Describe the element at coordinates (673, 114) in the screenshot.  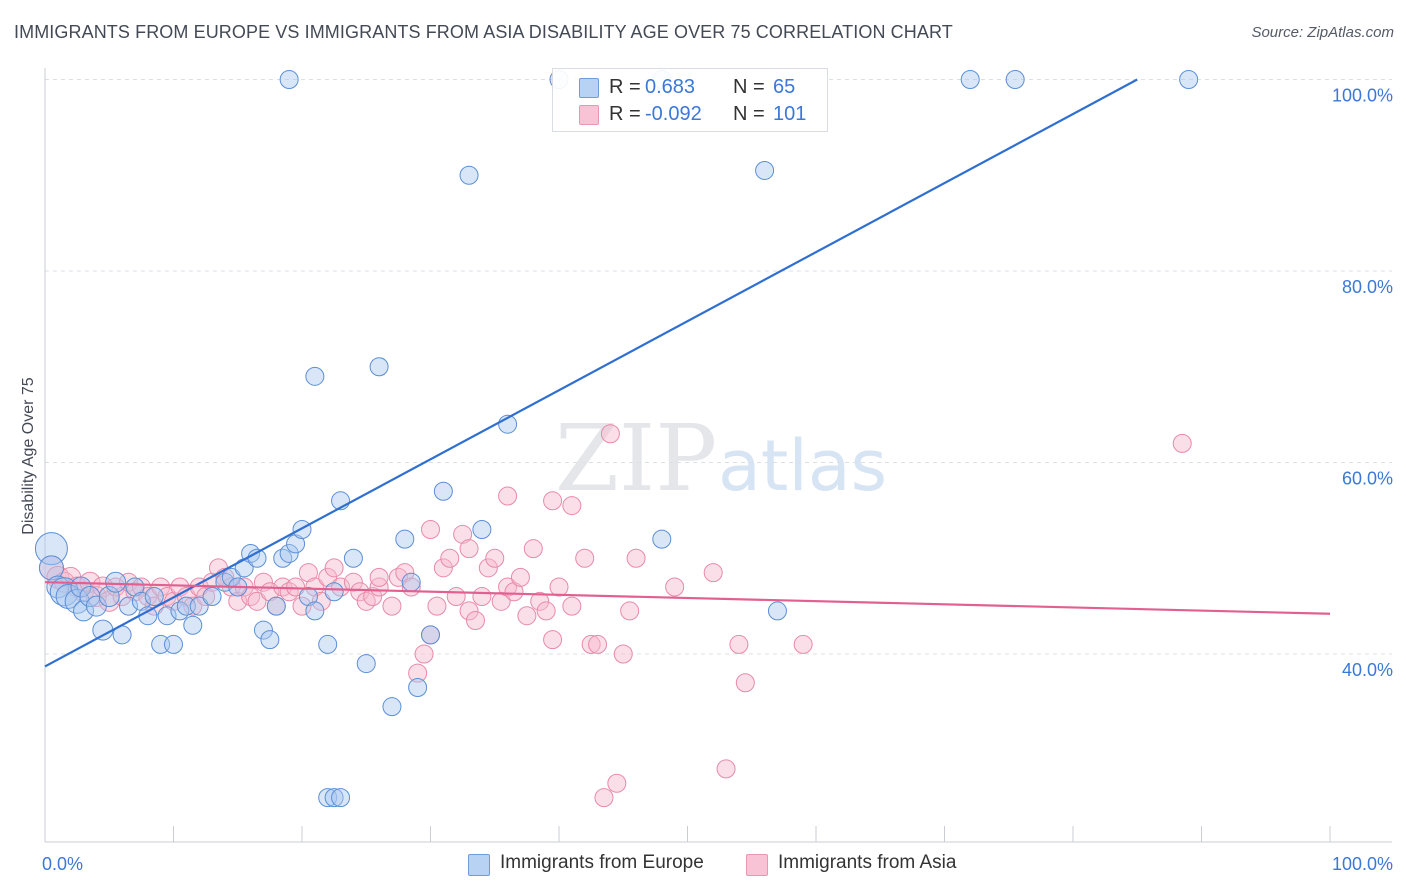
I see `r-value-asia: -0.092` at that location.